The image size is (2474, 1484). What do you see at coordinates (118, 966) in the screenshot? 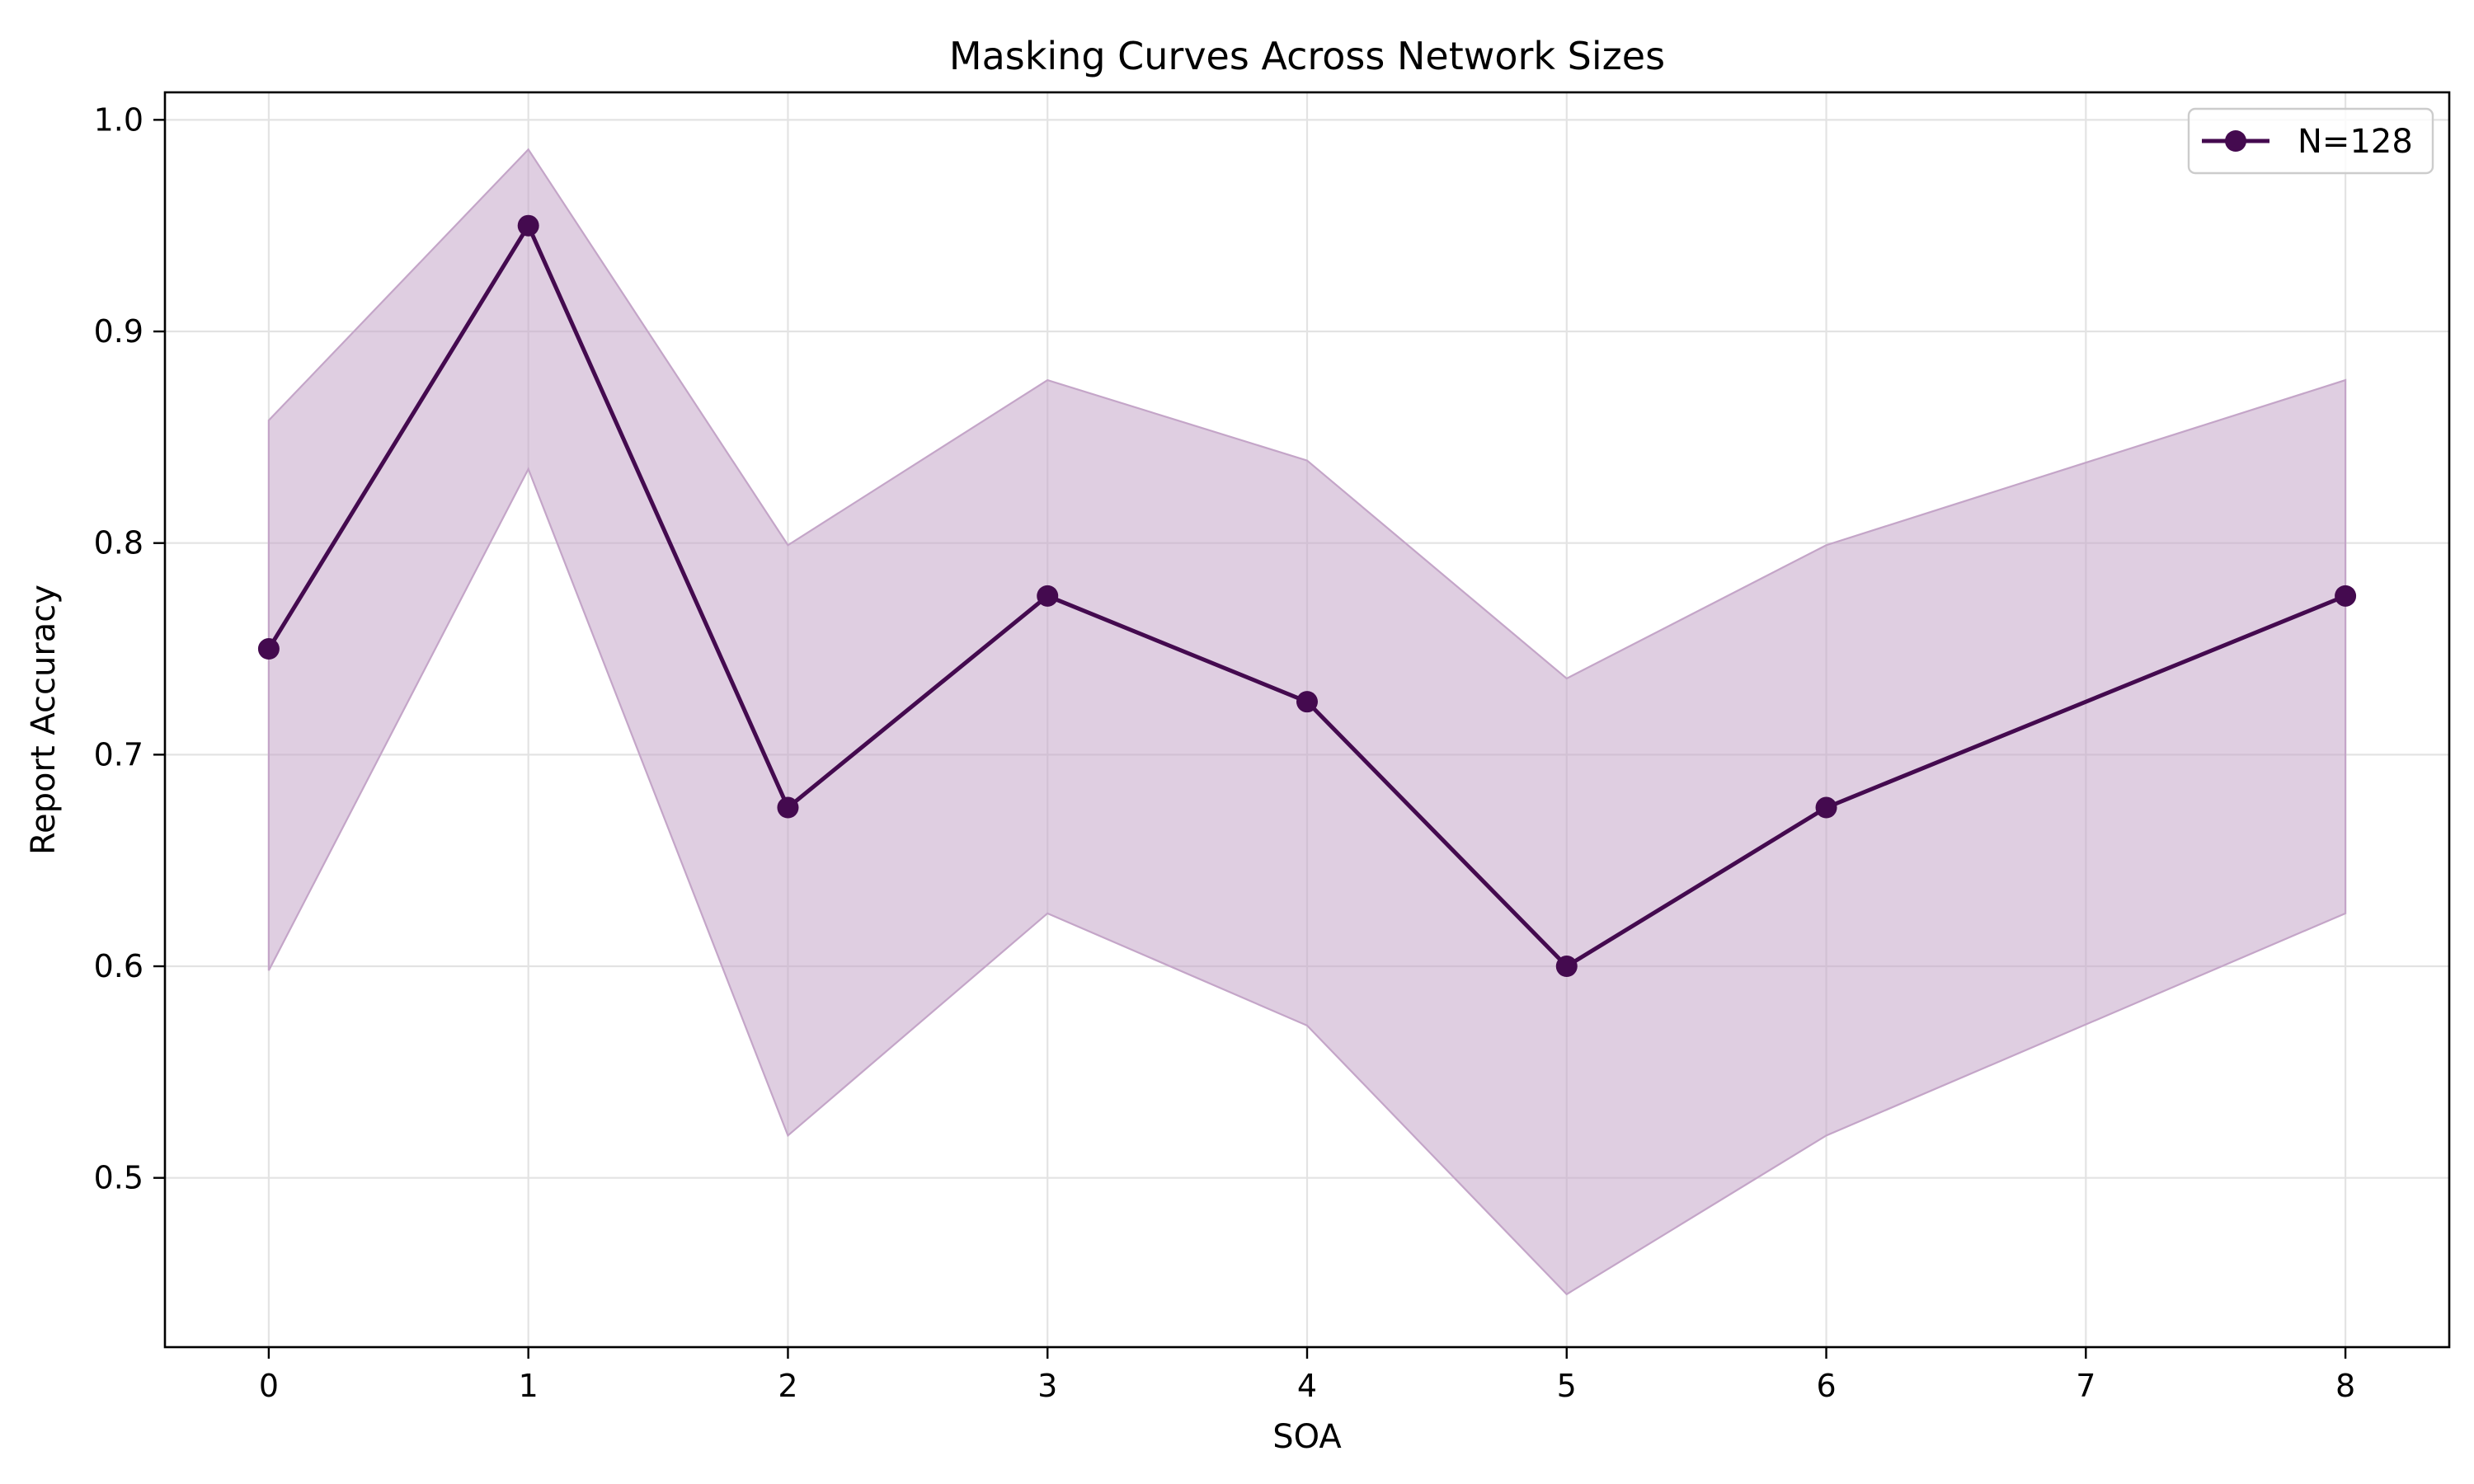
I see `y-tick-label-1: 0.6` at bounding box center [118, 966].